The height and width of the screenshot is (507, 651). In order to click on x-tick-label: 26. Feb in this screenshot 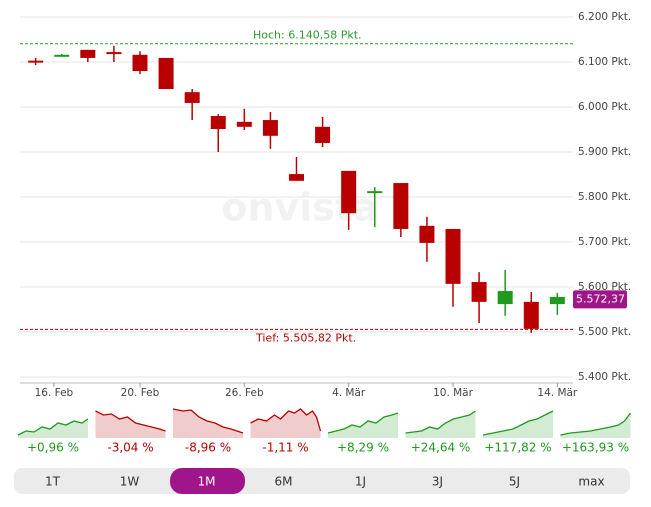, I will do `click(244, 393)`.